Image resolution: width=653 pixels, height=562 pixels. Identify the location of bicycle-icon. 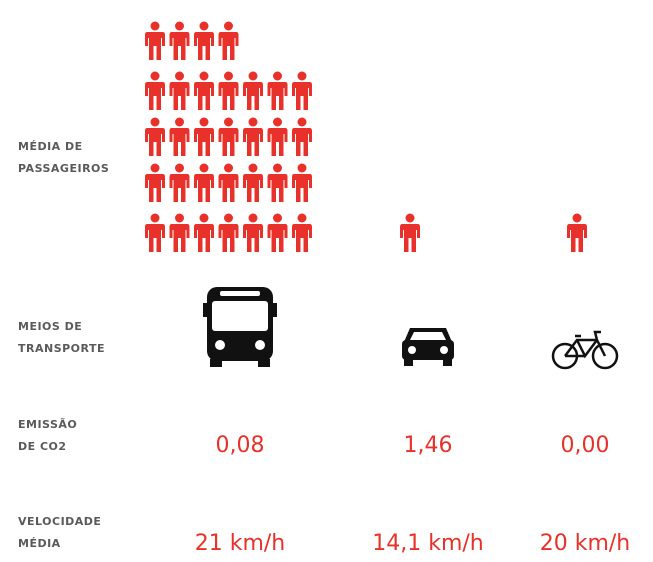
(585, 350).